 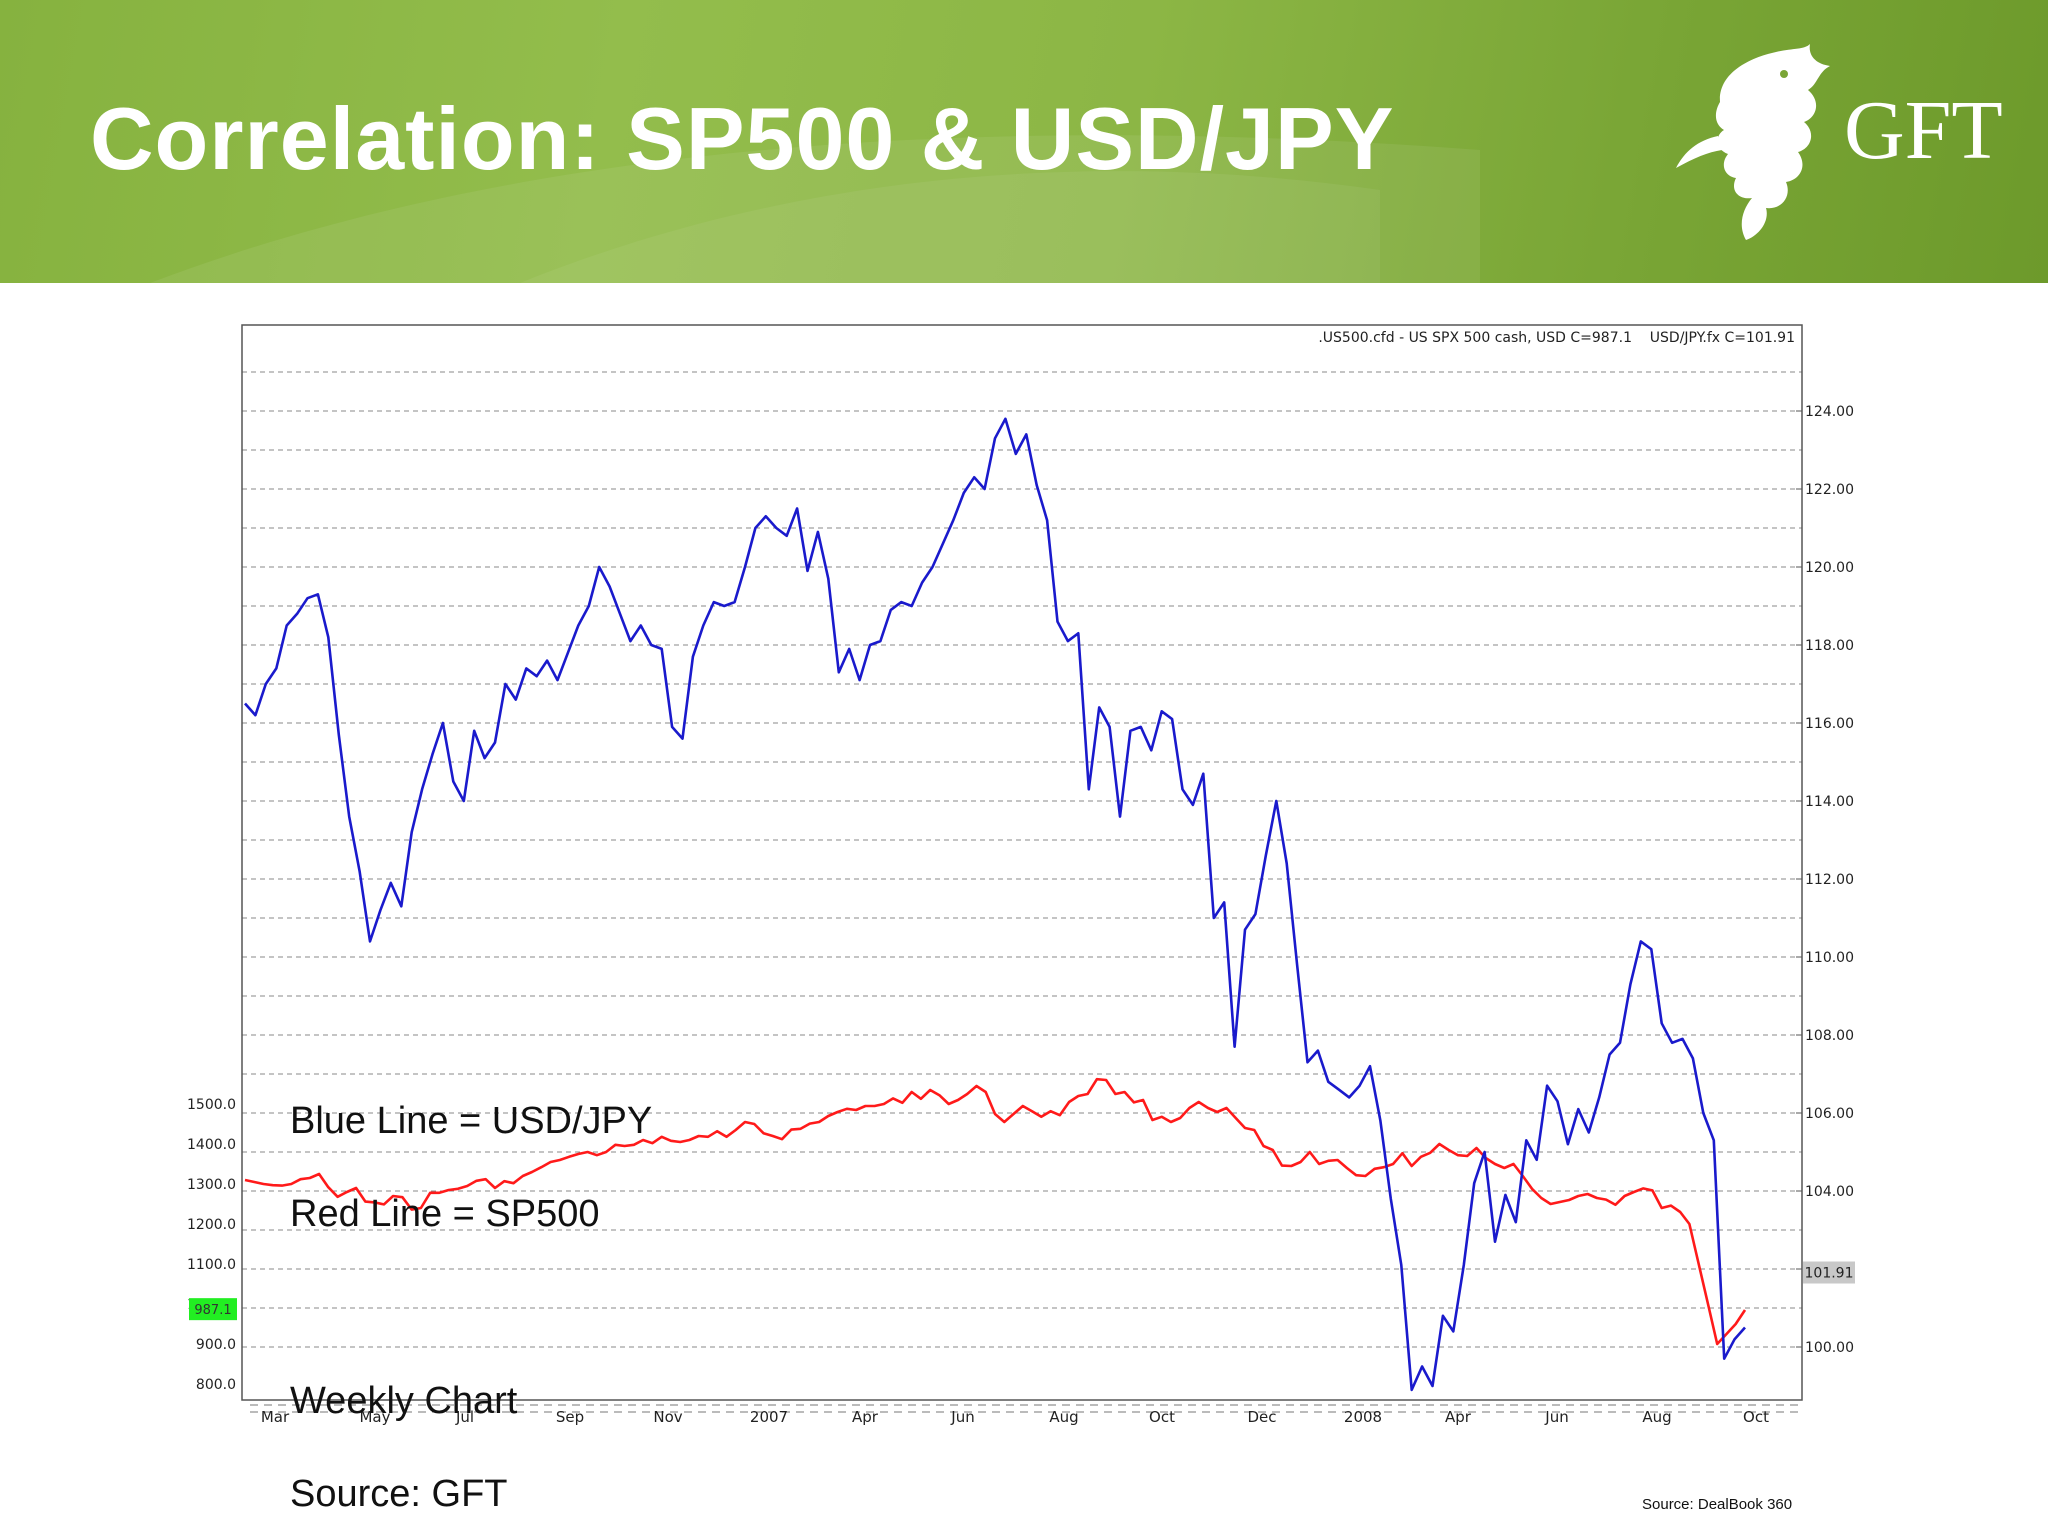 I want to click on left-tick-label: 1300.0, so click(x=211, y=1185).